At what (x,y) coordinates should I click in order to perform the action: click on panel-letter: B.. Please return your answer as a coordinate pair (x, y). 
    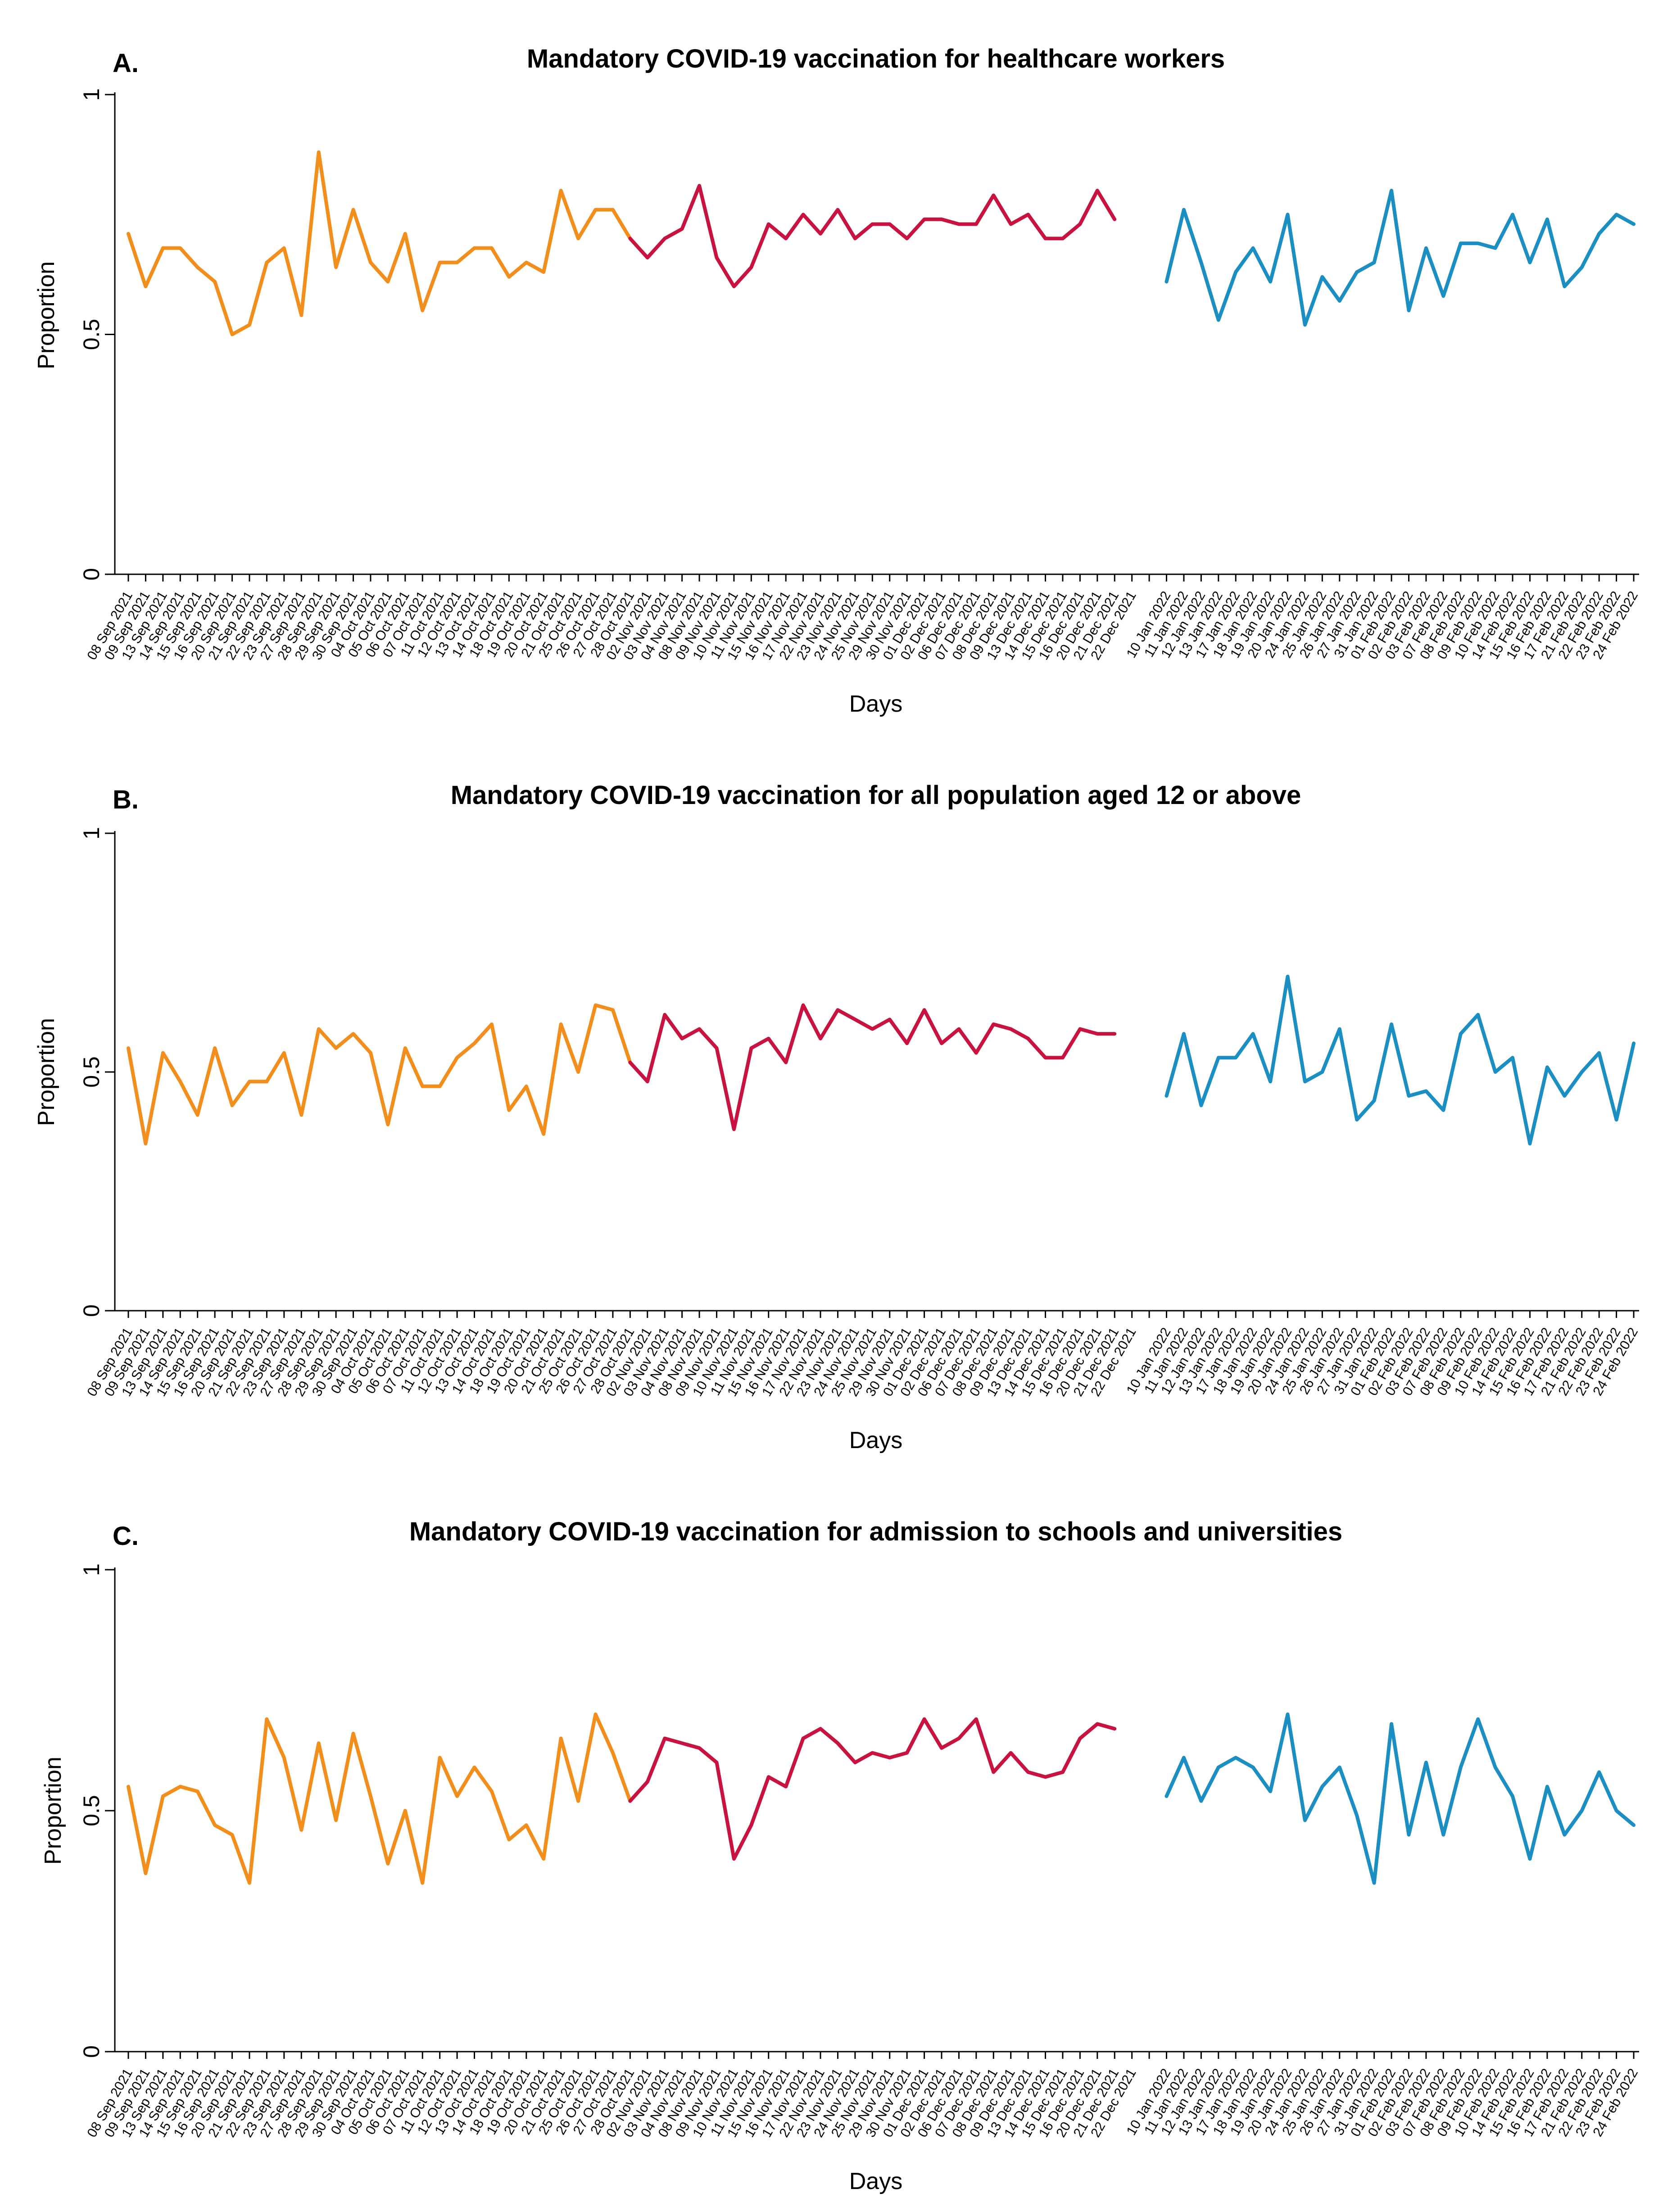
    Looking at the image, I should click on (126, 799).